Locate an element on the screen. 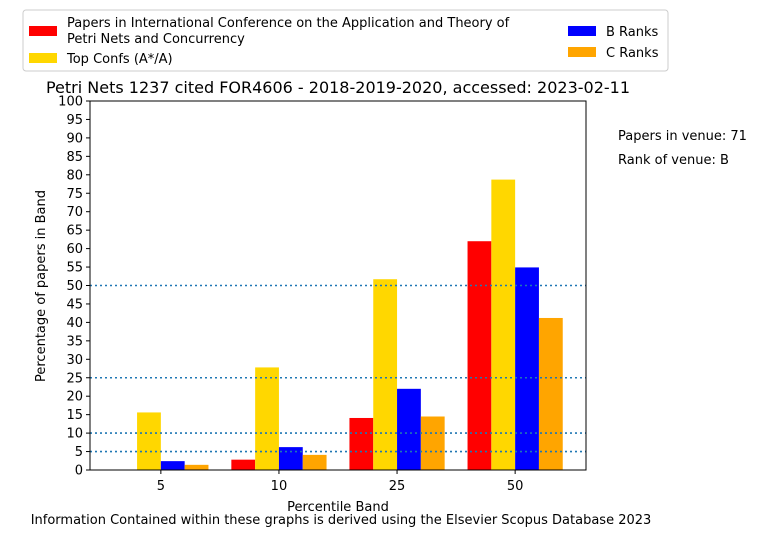  x-ticks-layer: 5 10 25 50 is located at coordinates (340, 482).